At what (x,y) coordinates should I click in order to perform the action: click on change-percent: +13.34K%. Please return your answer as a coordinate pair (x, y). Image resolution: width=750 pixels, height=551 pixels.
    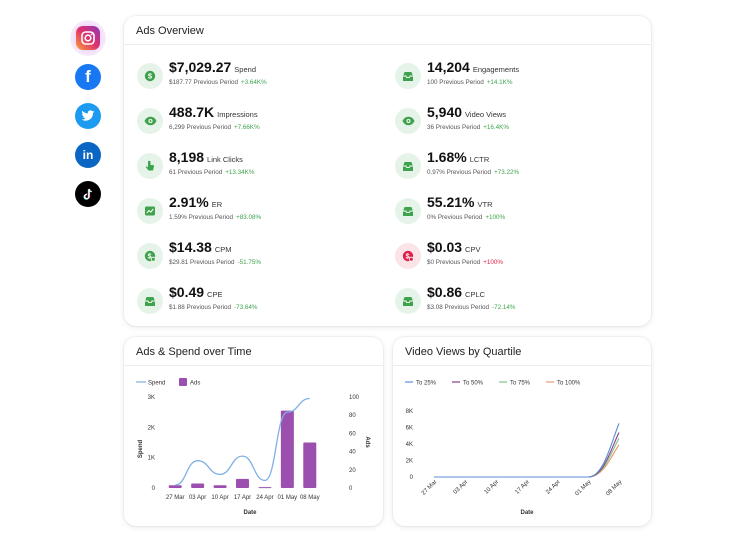
    Looking at the image, I should click on (240, 172).